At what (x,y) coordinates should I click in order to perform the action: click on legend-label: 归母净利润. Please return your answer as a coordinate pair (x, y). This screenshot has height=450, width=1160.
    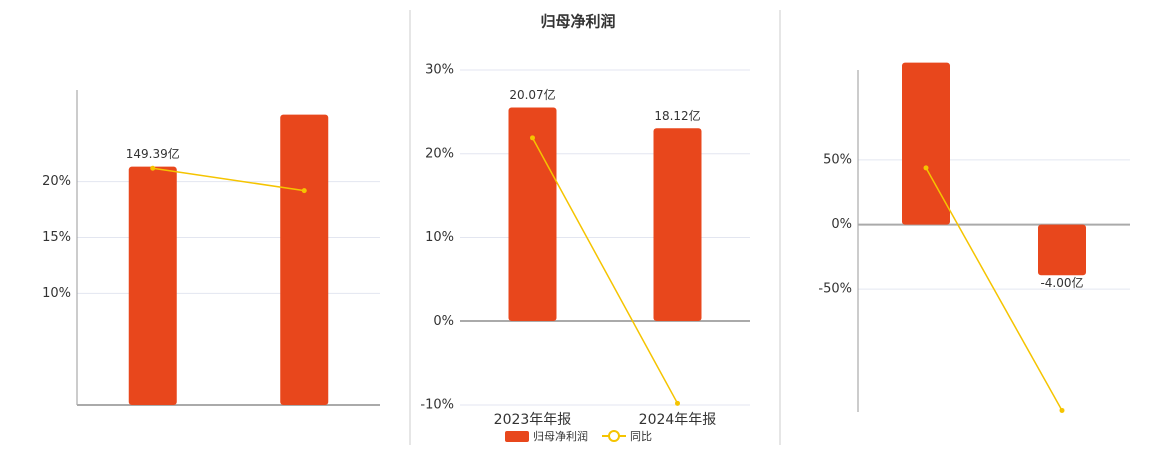
    Looking at the image, I should click on (560, 436).